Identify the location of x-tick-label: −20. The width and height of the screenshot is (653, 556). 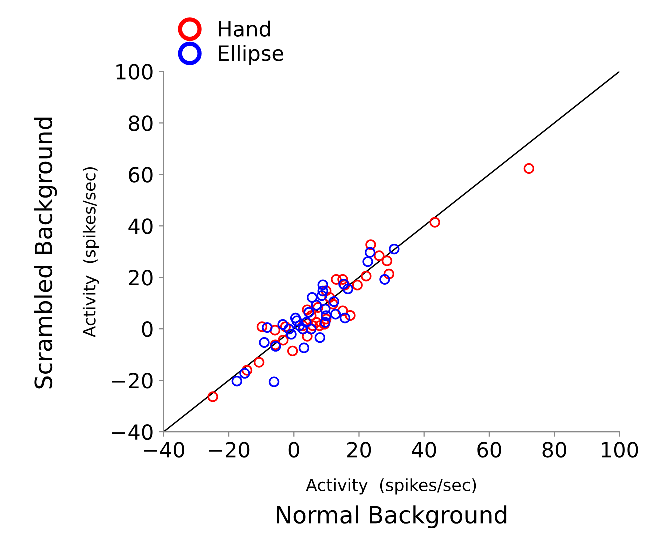
(229, 450).